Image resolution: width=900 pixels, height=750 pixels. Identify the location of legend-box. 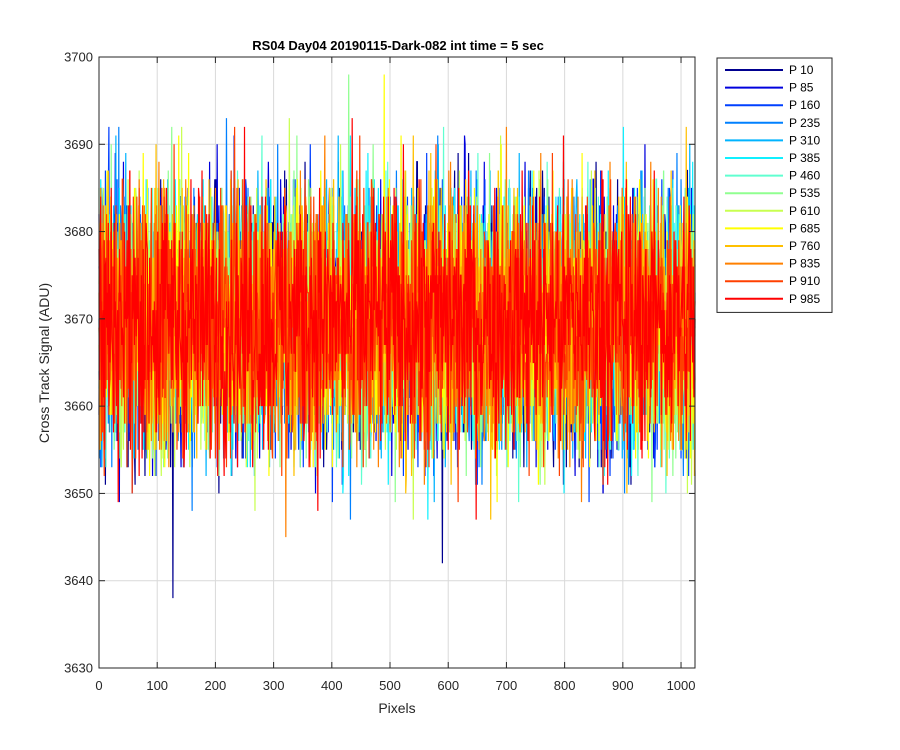
(774, 185).